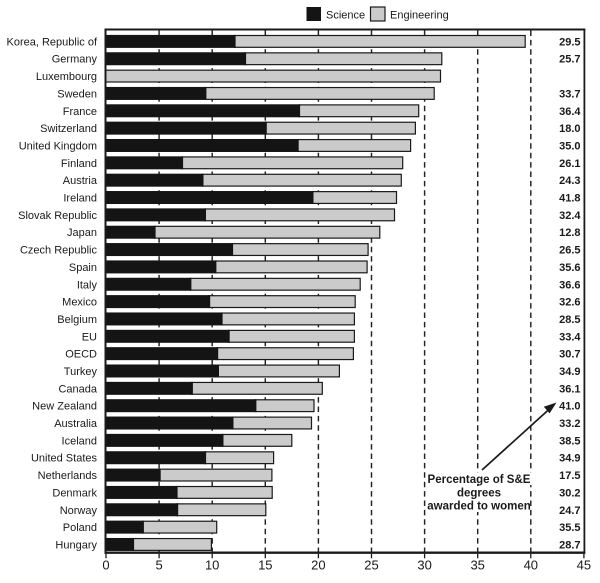 This screenshot has width=600, height=583. What do you see at coordinates (81, 355) in the screenshot?
I see `svg-text: OECD` at bounding box center [81, 355].